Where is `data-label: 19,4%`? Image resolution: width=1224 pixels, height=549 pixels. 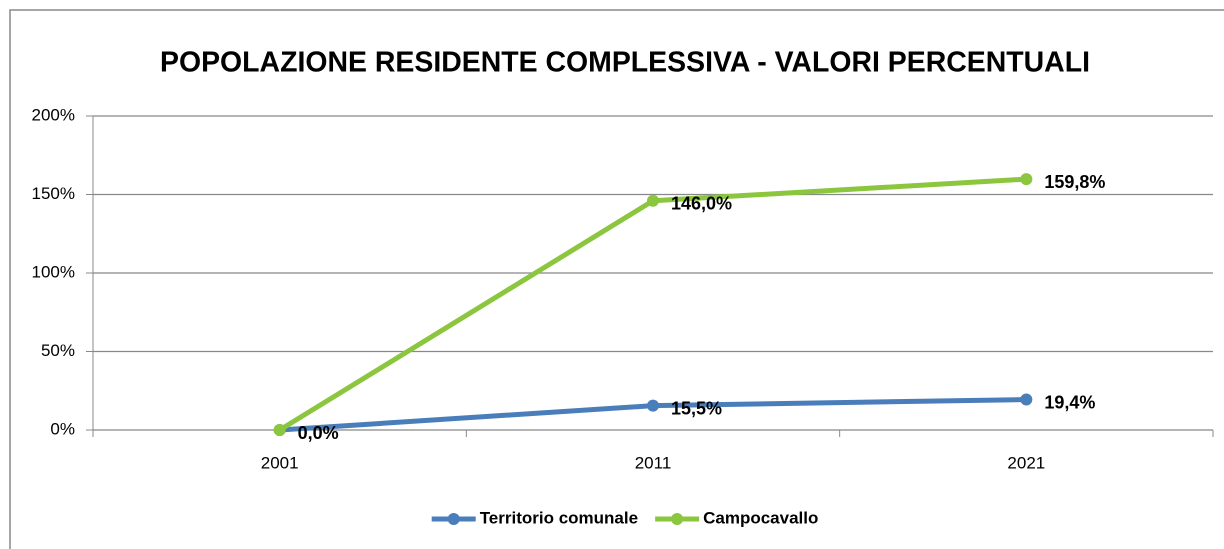
data-label: 19,4% is located at coordinates (1069, 402).